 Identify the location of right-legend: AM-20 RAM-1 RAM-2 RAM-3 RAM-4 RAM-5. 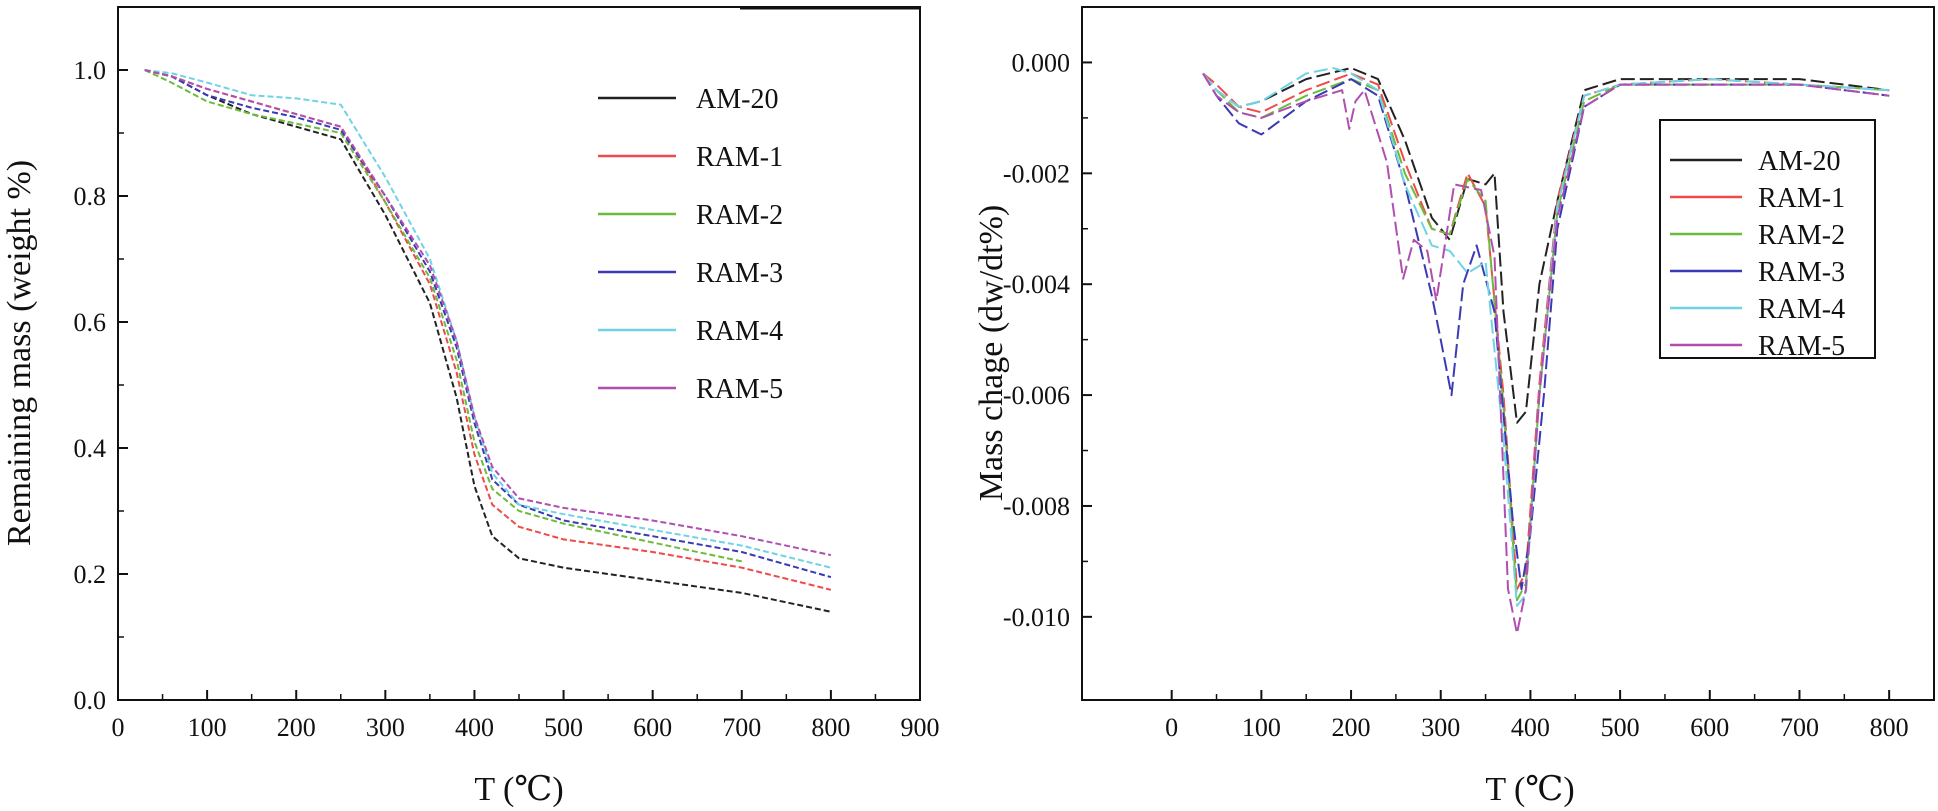
(1767, 240).